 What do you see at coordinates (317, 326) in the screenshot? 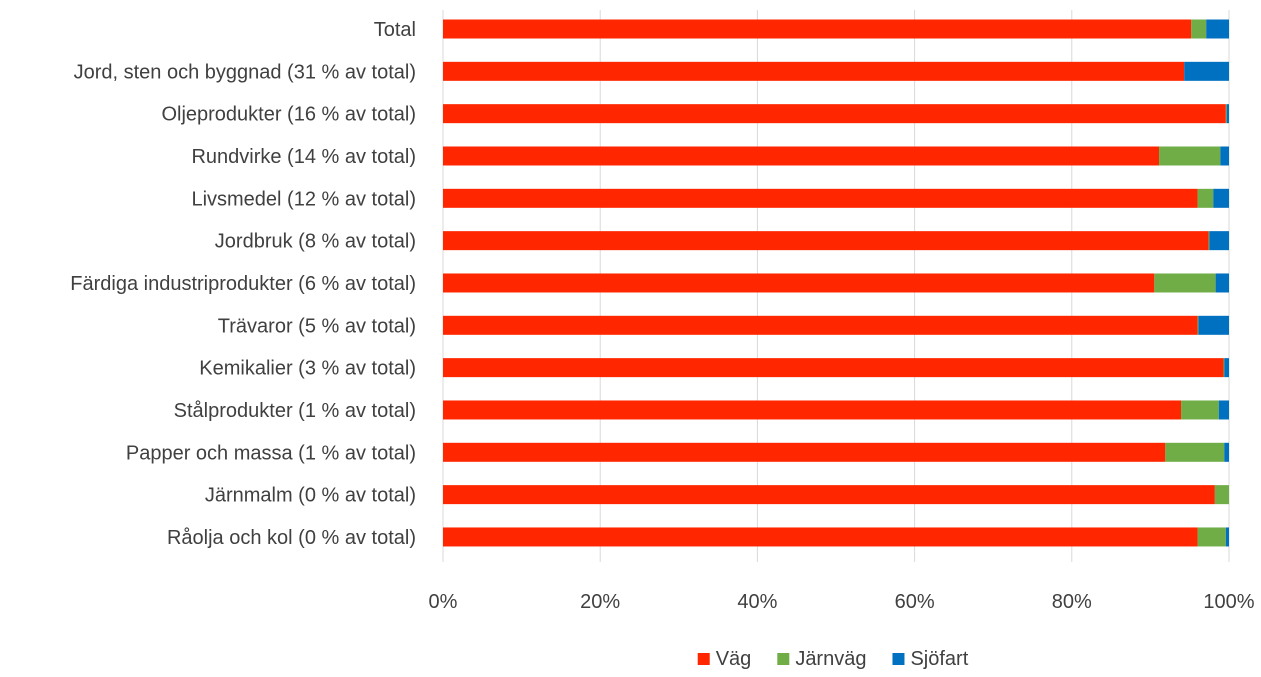
I see `category-label: Trävaror (5 % av total)` at bounding box center [317, 326].